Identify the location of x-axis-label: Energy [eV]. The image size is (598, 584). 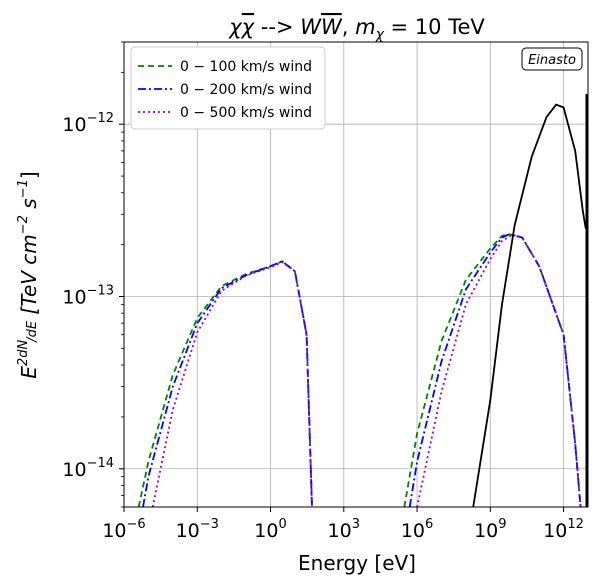
(357, 563).